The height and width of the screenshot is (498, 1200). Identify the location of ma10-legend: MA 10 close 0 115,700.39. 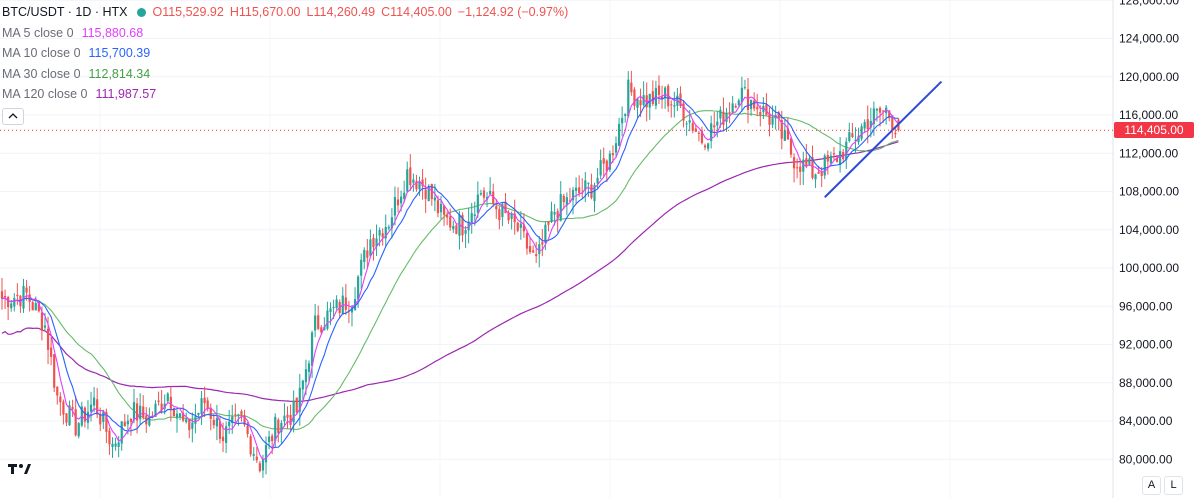
(288, 53).